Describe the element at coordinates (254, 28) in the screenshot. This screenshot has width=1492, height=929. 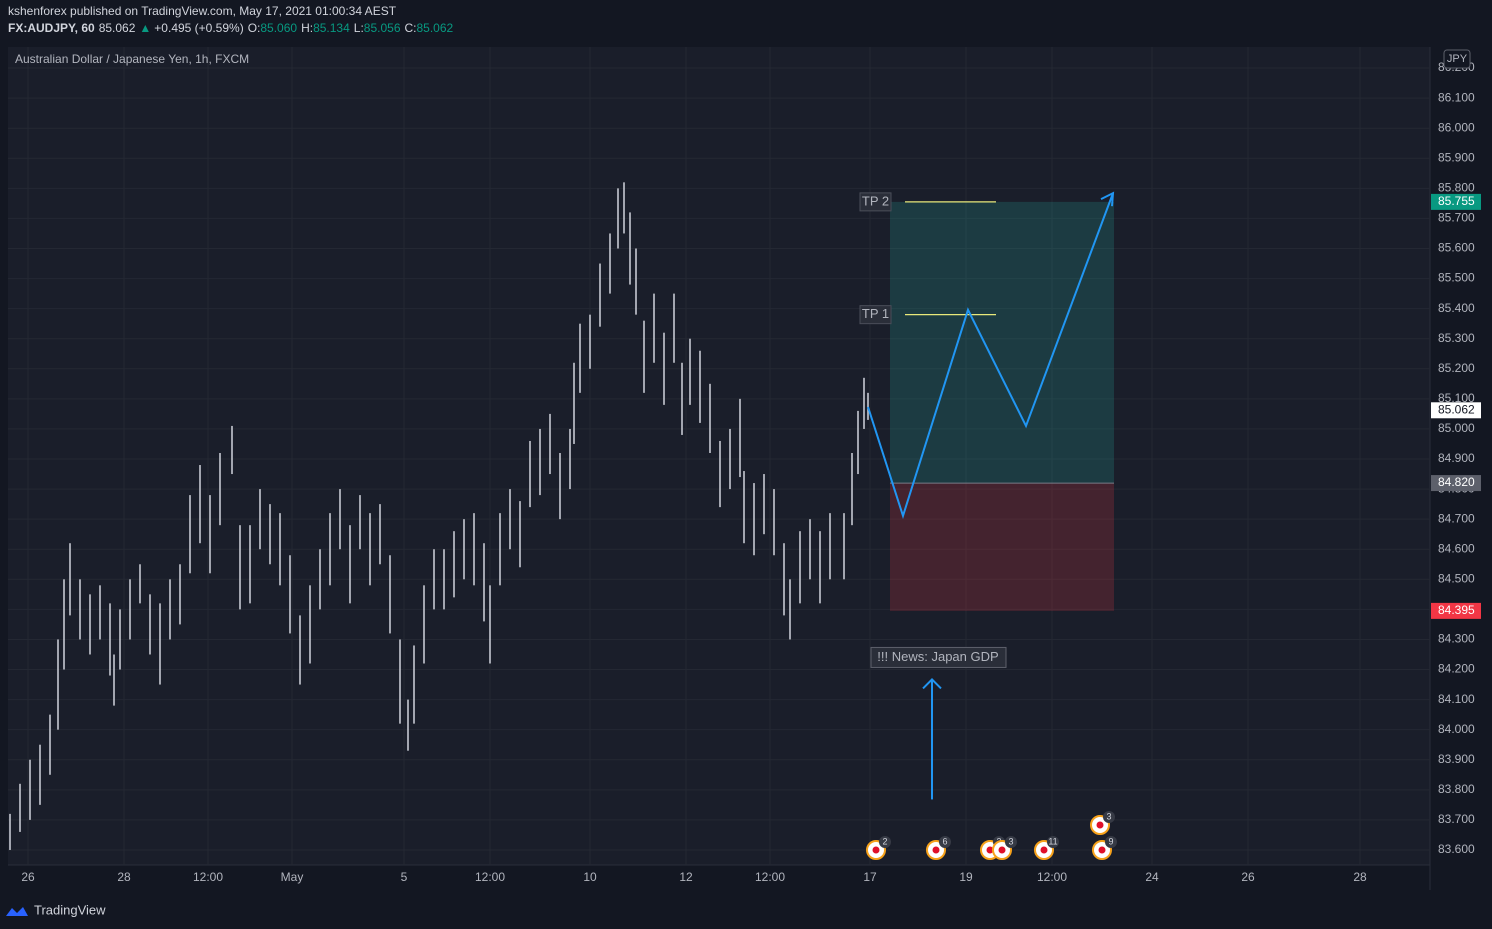
I see `o-label: O:` at that location.